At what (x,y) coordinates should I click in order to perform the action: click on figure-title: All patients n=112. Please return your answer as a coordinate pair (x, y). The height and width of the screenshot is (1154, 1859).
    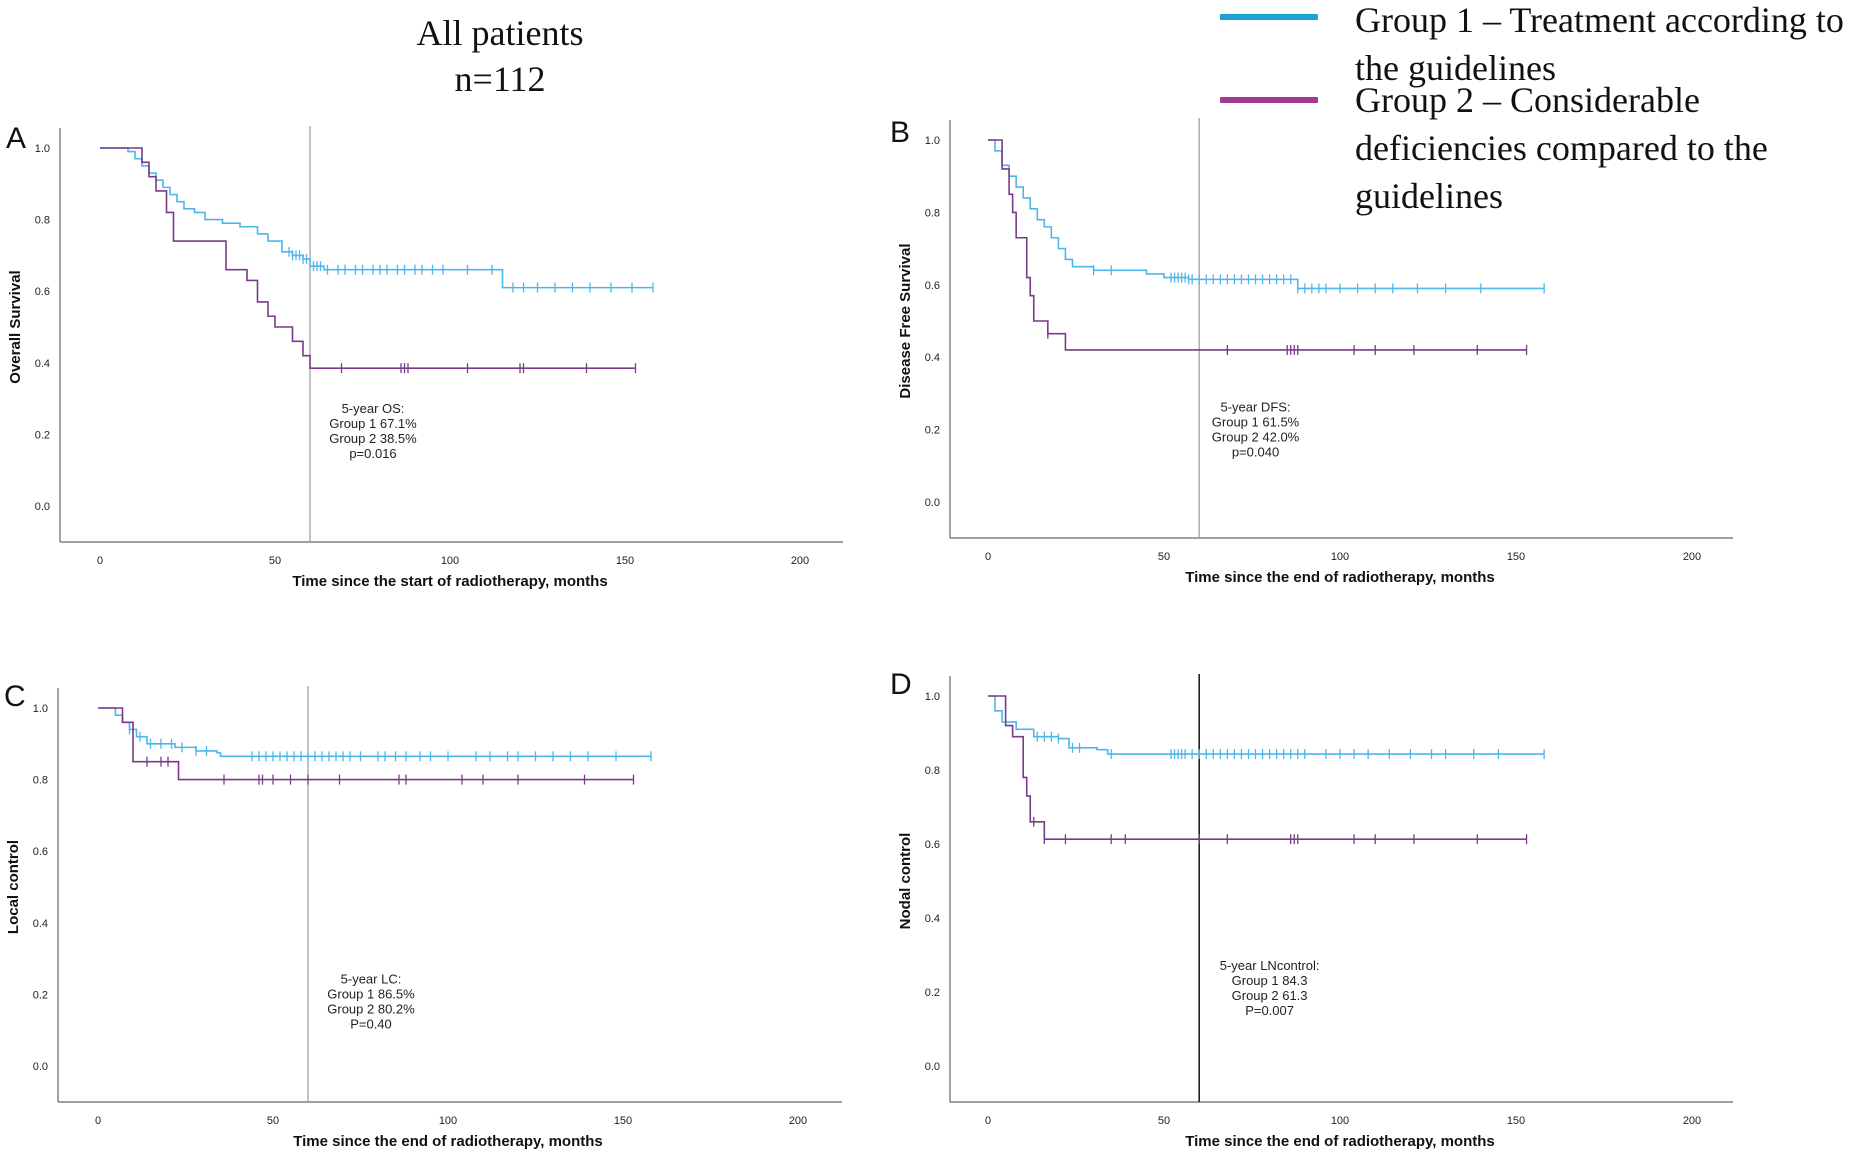
    Looking at the image, I should click on (500, 56).